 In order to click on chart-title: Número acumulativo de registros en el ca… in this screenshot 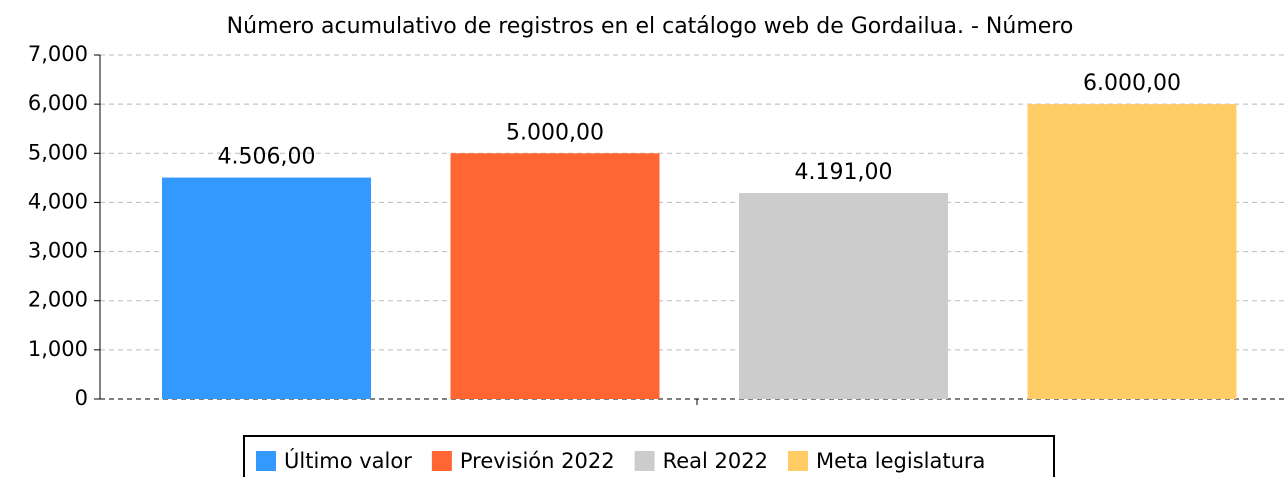, I will do `click(650, 26)`.